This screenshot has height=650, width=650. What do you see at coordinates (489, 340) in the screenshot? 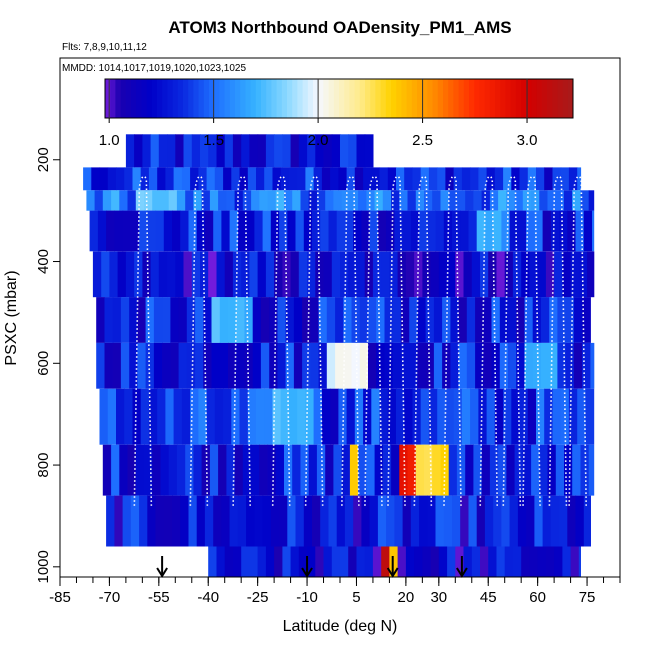
I see `flight-track` at bounding box center [489, 340].